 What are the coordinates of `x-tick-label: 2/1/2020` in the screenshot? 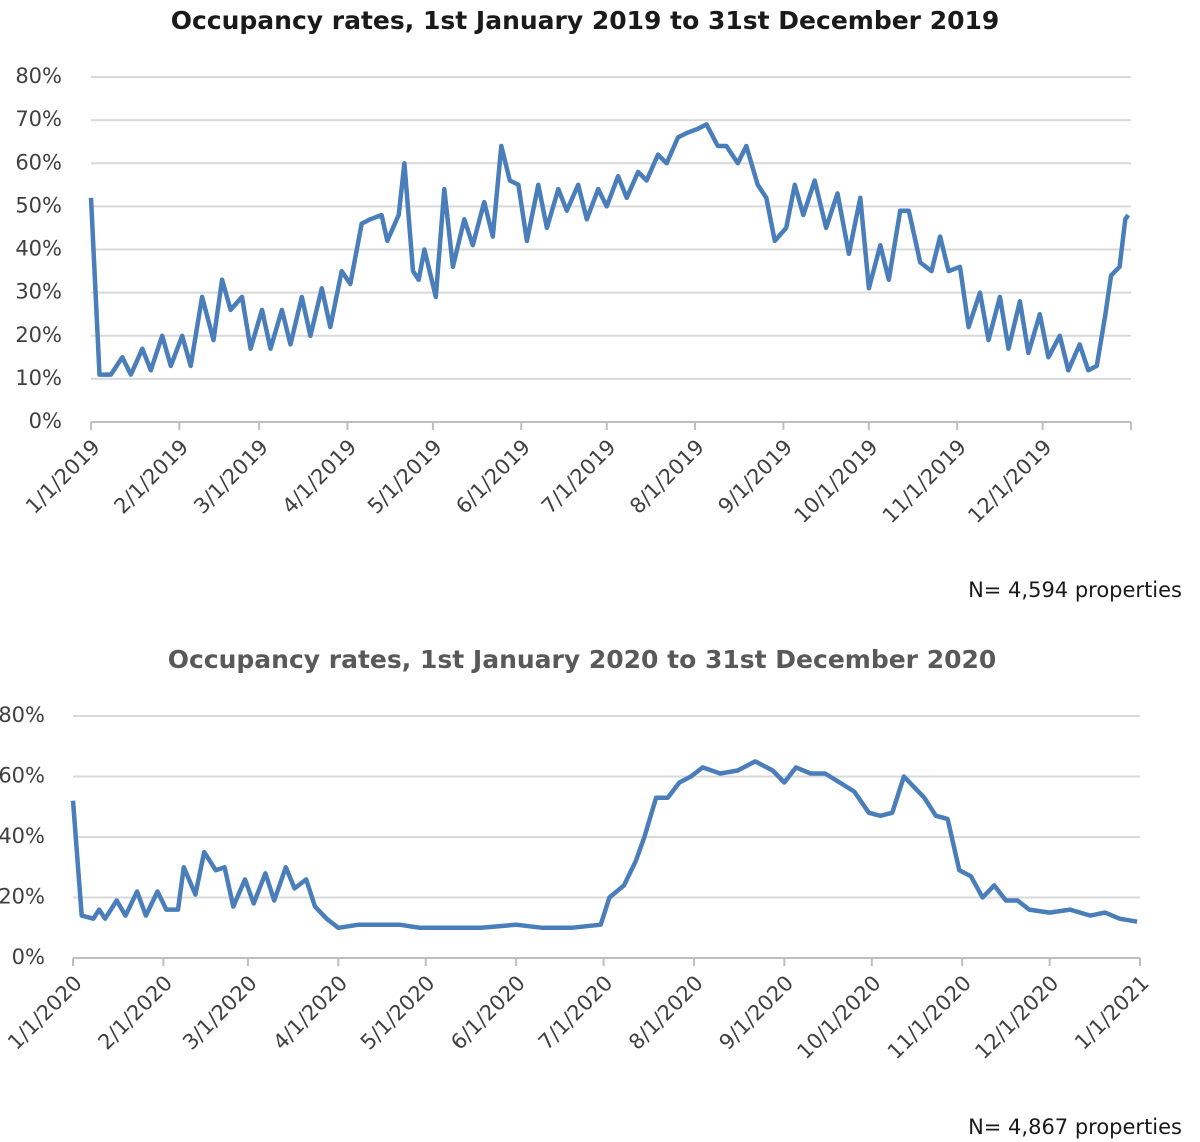 It's located at (135, 1013).